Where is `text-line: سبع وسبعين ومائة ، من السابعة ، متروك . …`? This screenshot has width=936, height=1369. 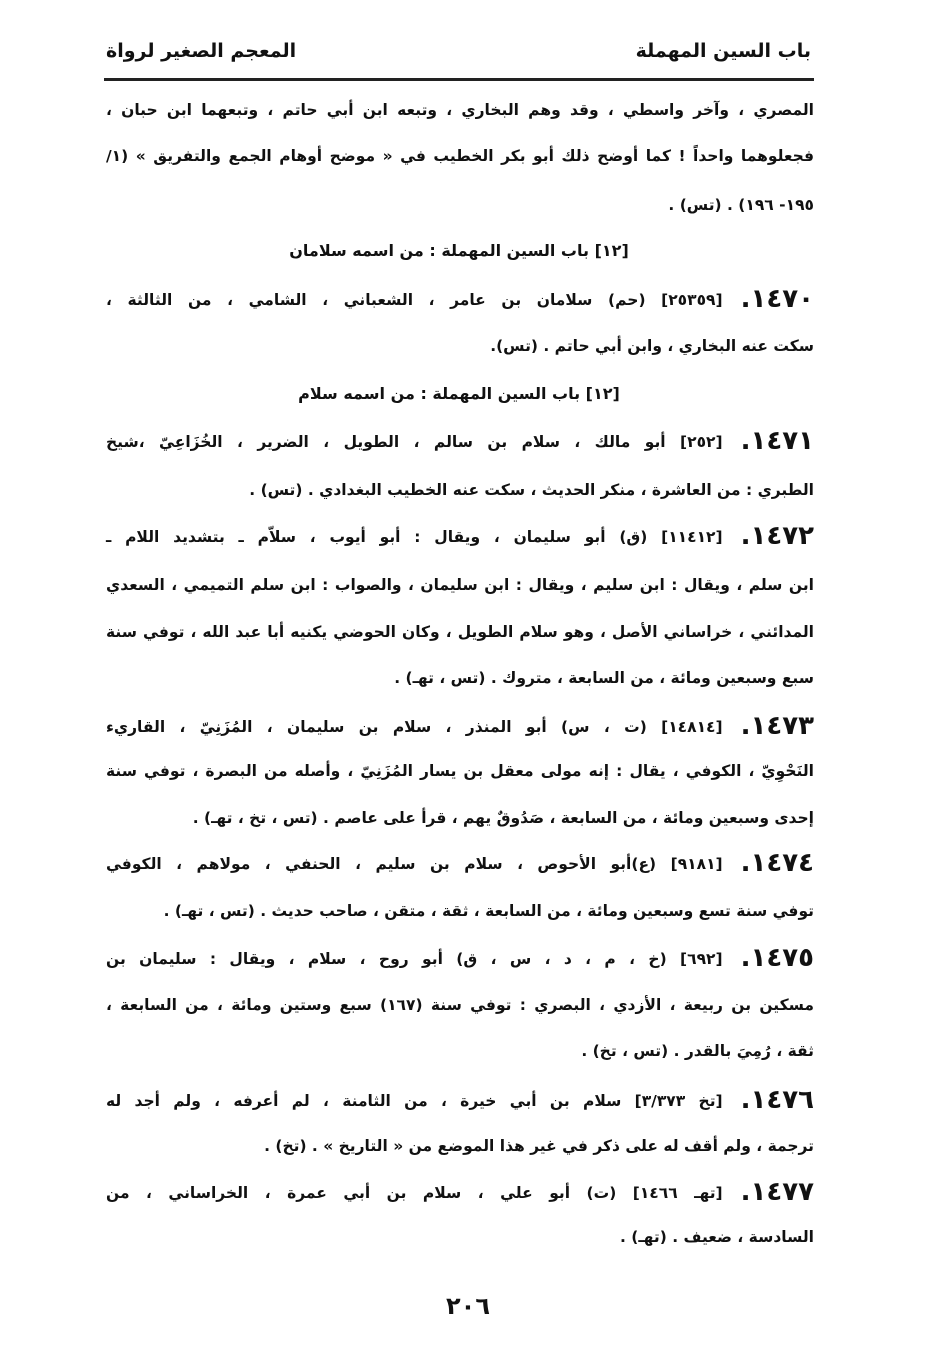 text-line: سبع وسبعين ومائة ، من السابعة ، متروك . … is located at coordinates (604, 678).